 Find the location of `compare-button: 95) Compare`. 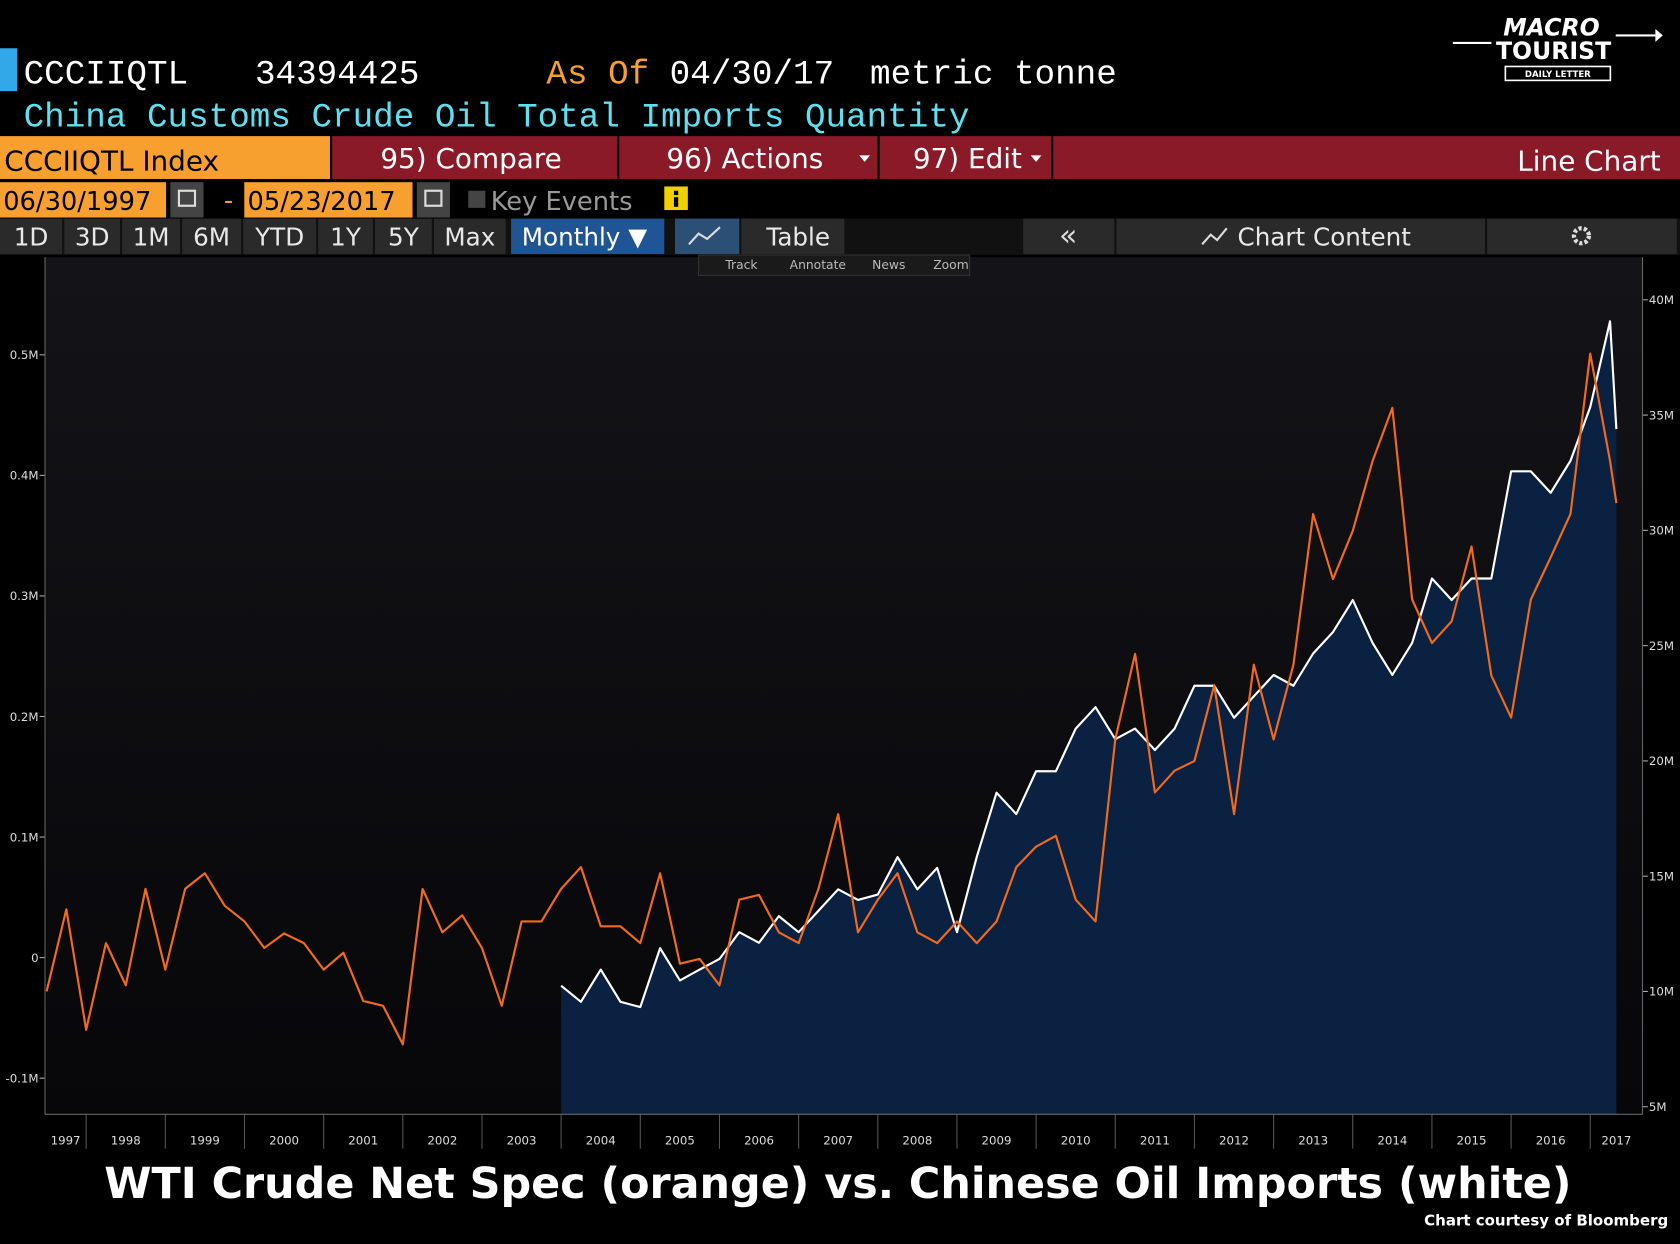

compare-button: 95) Compare is located at coordinates (470, 158).